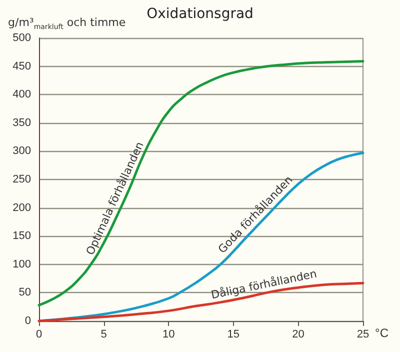  What do you see at coordinates (21, 236) in the screenshot?
I see `y-tick-label: 150` at bounding box center [21, 236].